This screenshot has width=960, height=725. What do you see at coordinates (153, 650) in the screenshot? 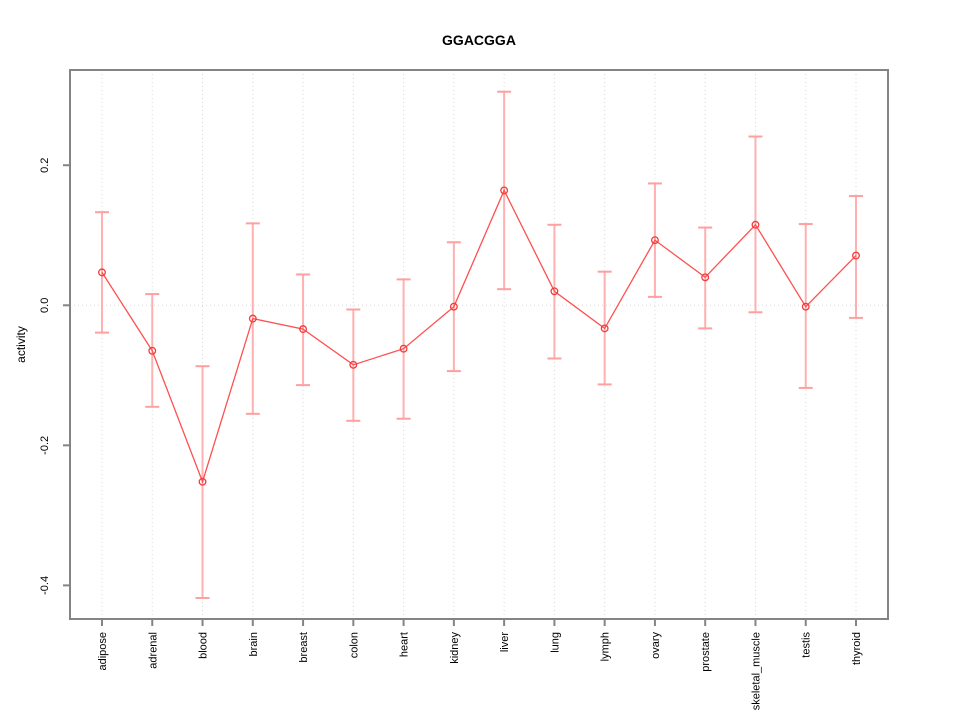
I see `x-tick-label: adrenal` at bounding box center [153, 650].